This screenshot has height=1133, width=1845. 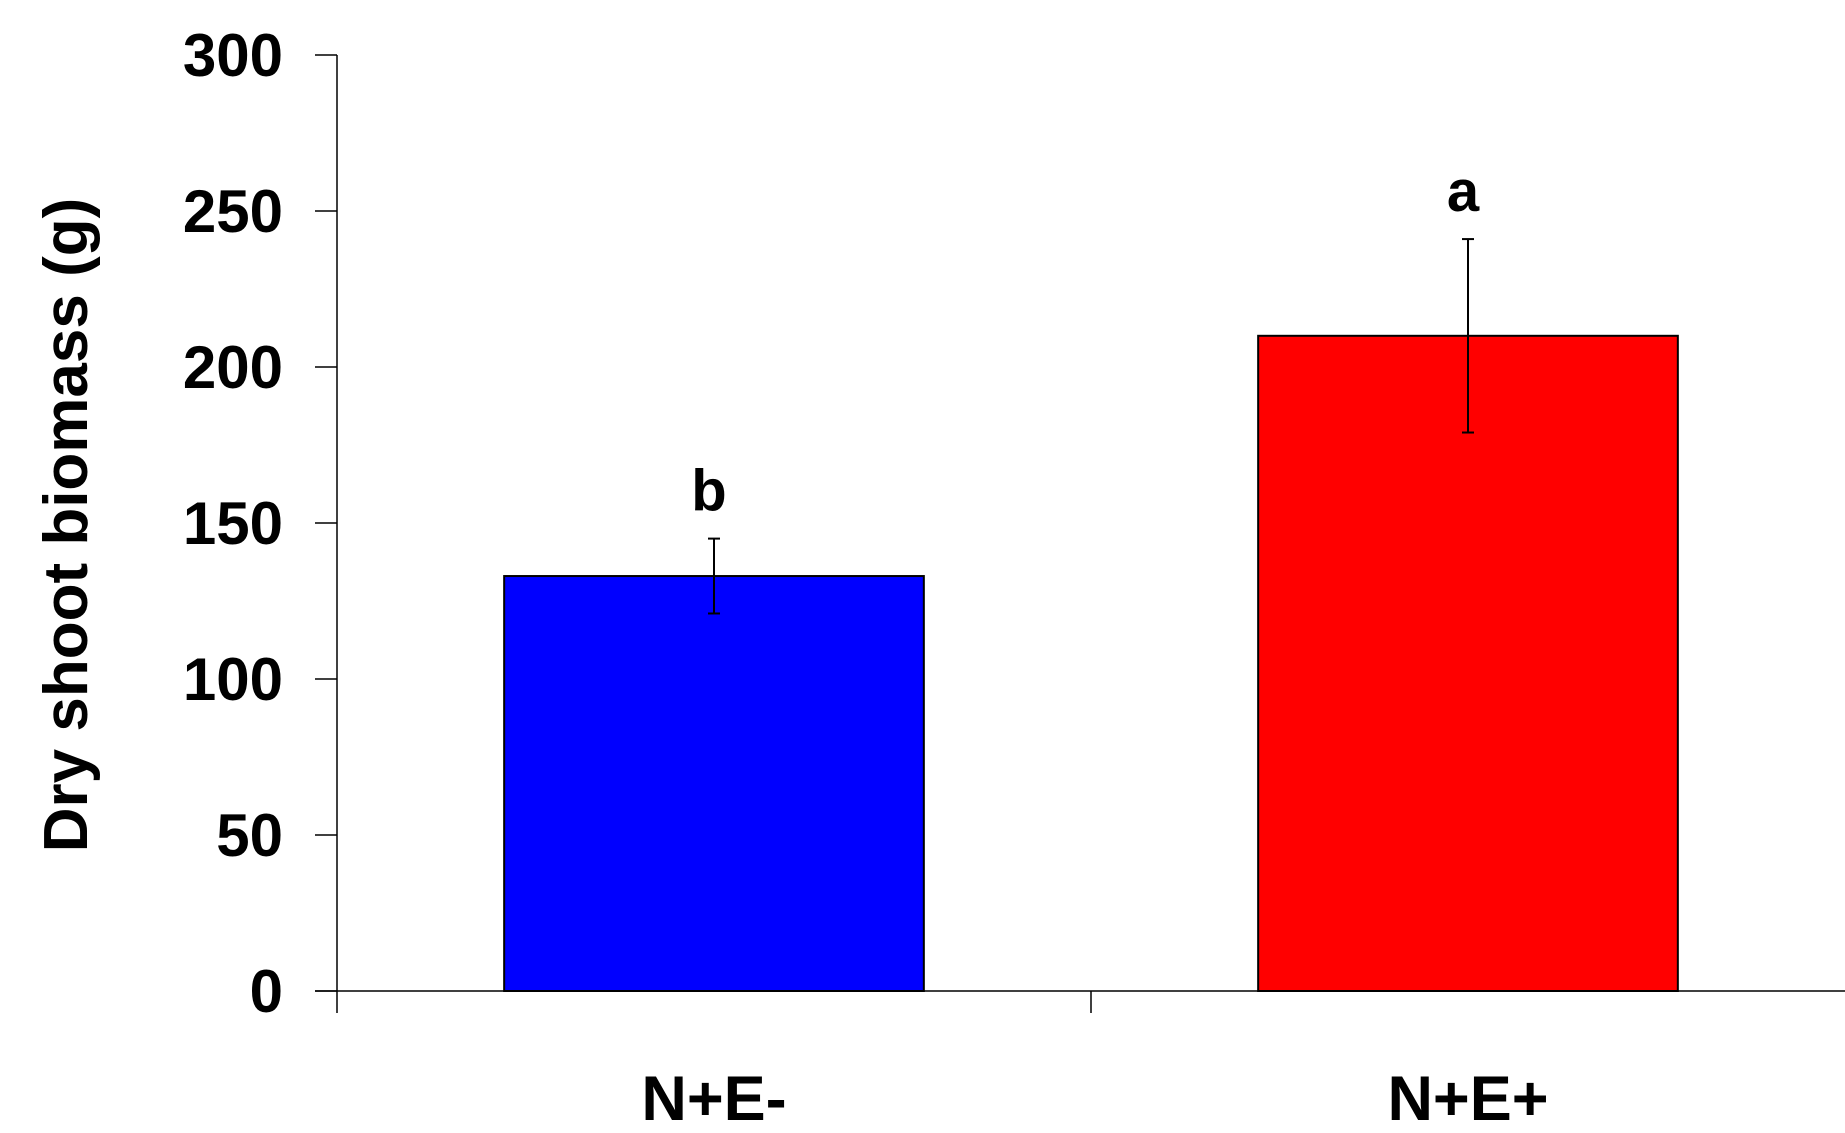 What do you see at coordinates (1085, 341) in the screenshot?
I see `significance-labels: ba` at bounding box center [1085, 341].